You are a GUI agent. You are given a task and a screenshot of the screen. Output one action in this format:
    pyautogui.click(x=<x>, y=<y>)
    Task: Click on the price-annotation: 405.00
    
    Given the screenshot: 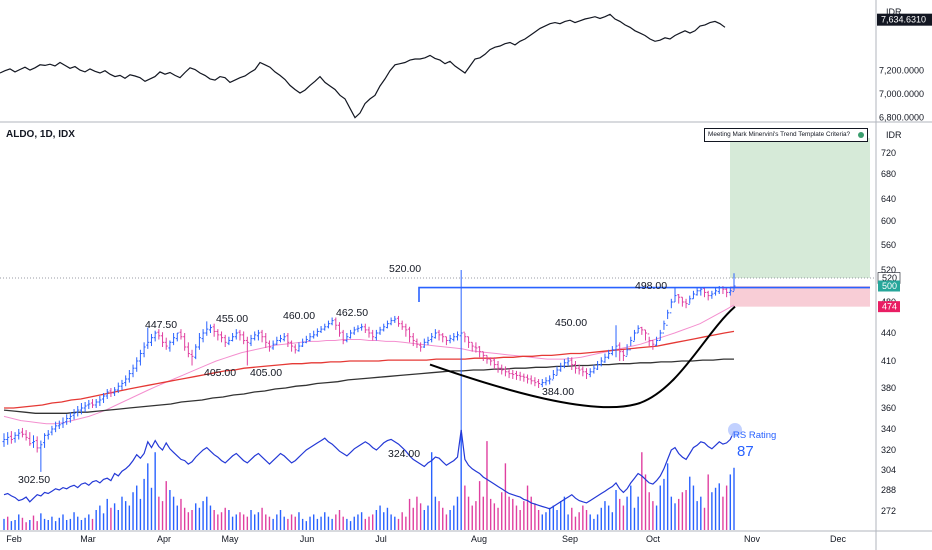 What is the action you would take?
    pyautogui.click(x=220, y=373)
    